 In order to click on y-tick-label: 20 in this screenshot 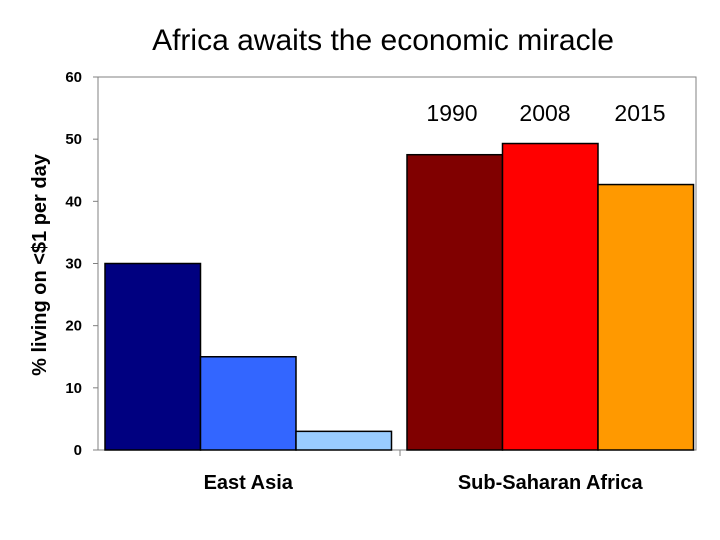, I will do `click(73, 326)`.